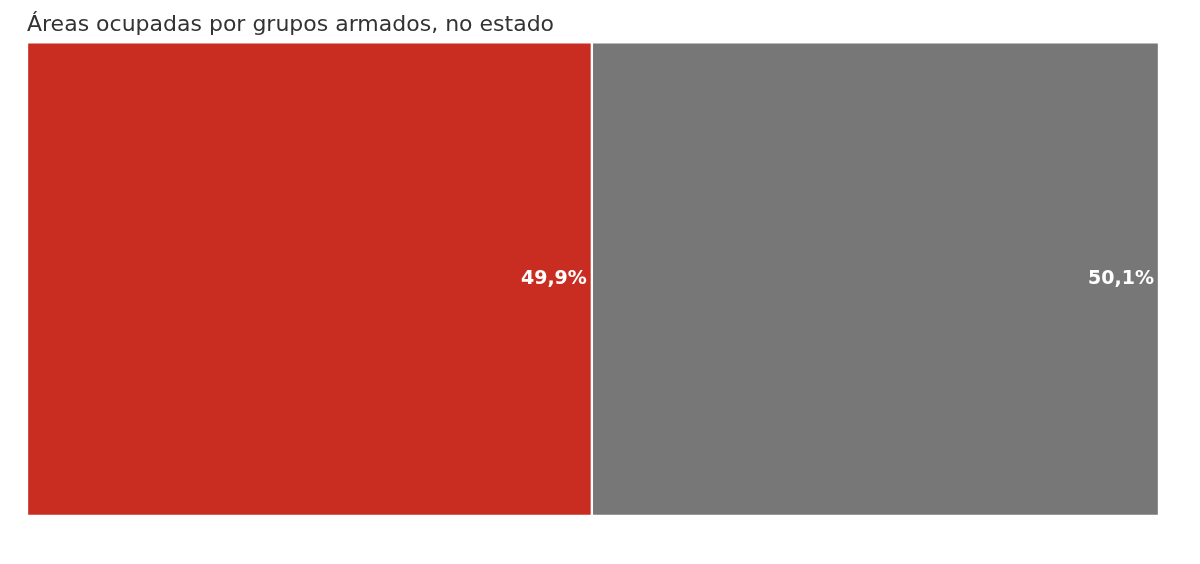 The image size is (1200, 564). I want to click on chart-title: Áreas ocupadas por grupos armados, no estado, so click(291, 23).